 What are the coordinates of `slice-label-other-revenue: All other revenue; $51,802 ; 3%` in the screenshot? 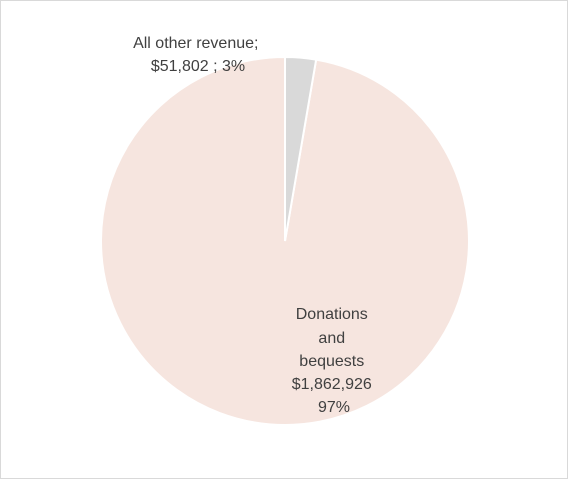 It's located at (198, 55).